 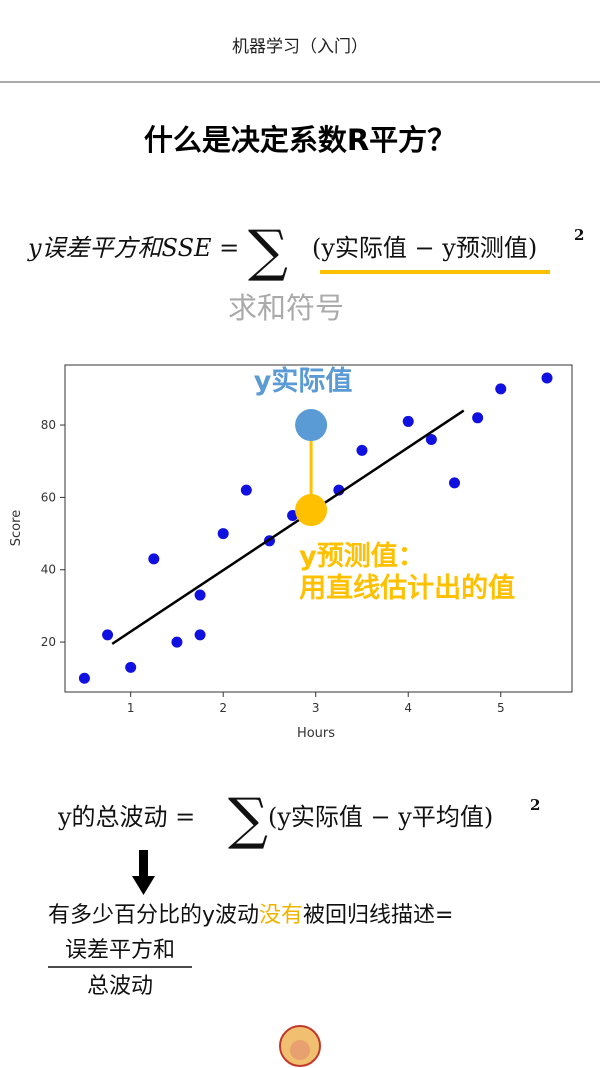 I want to click on formula2-power: 2, so click(x=535, y=805).